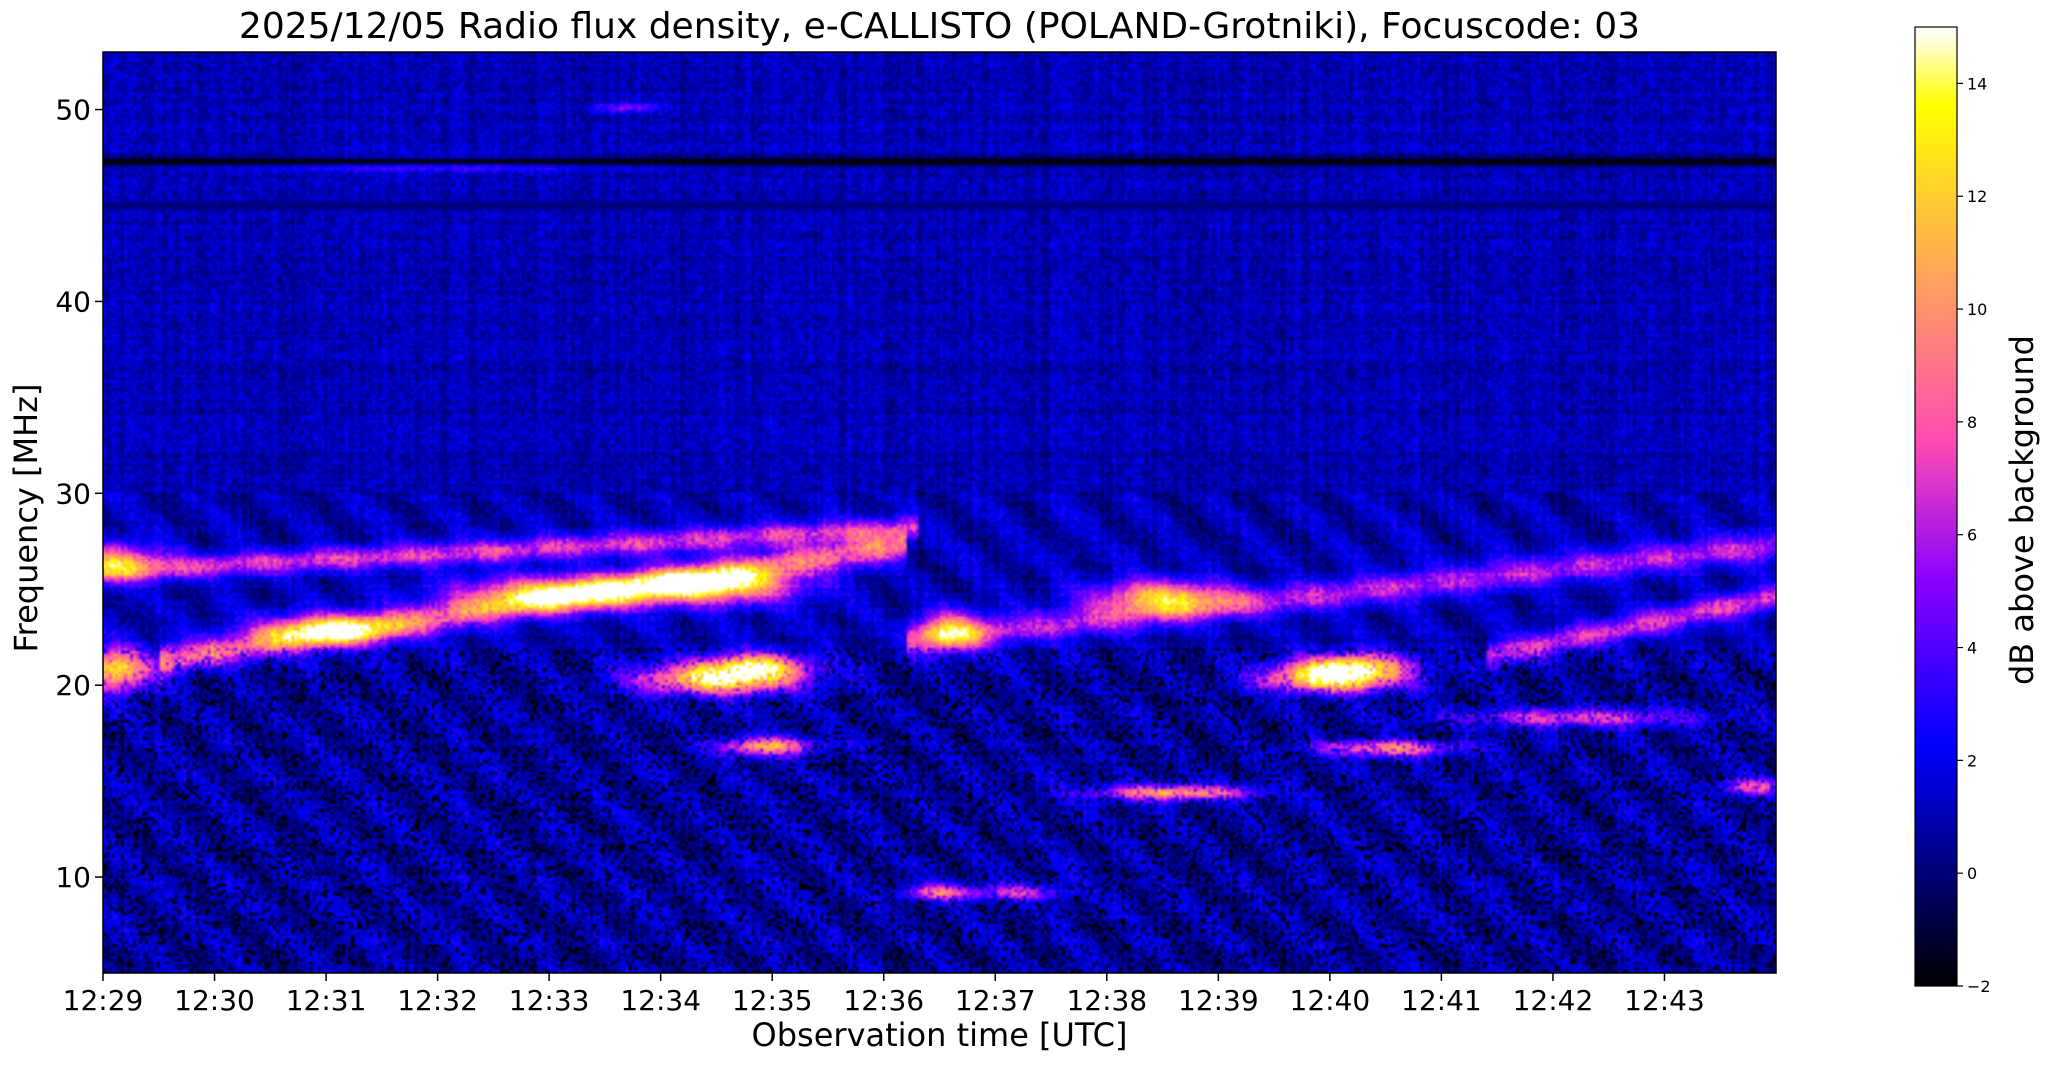  What do you see at coordinates (26, 518) in the screenshot?
I see `y-axis-label: Frequency [MHz]` at bounding box center [26, 518].